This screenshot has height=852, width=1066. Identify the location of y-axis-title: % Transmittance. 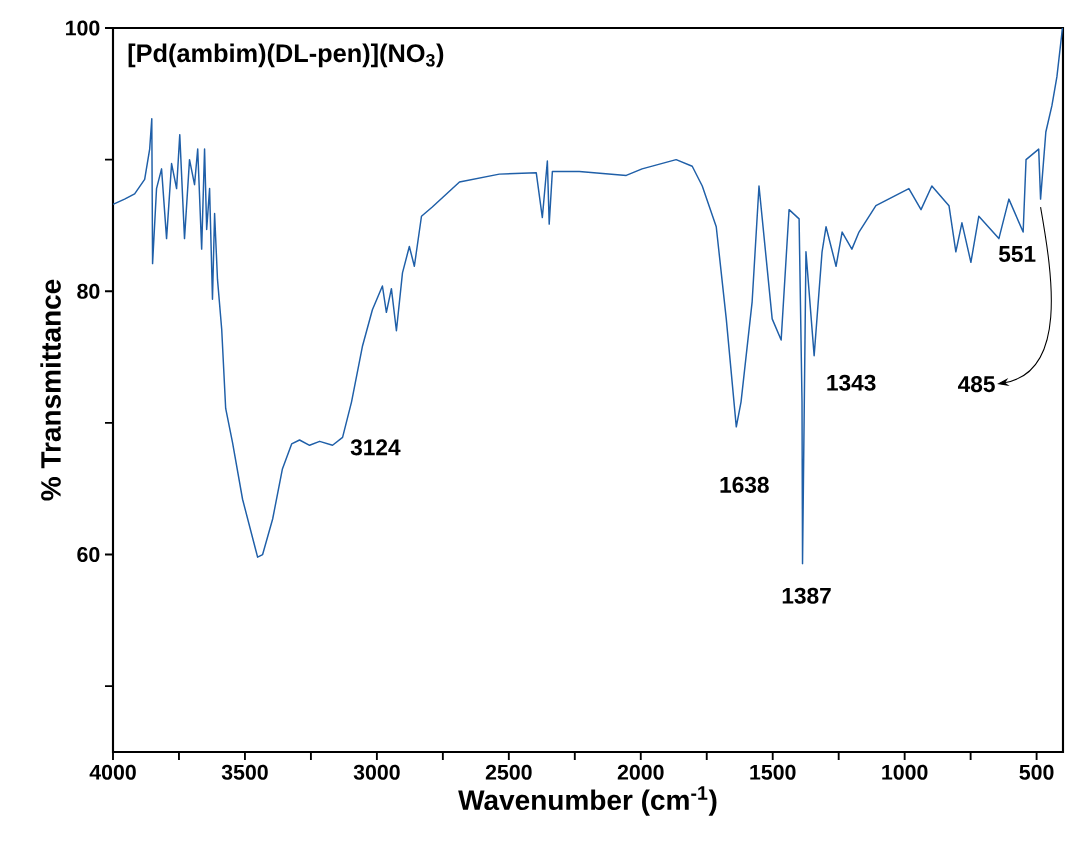
(50, 390).